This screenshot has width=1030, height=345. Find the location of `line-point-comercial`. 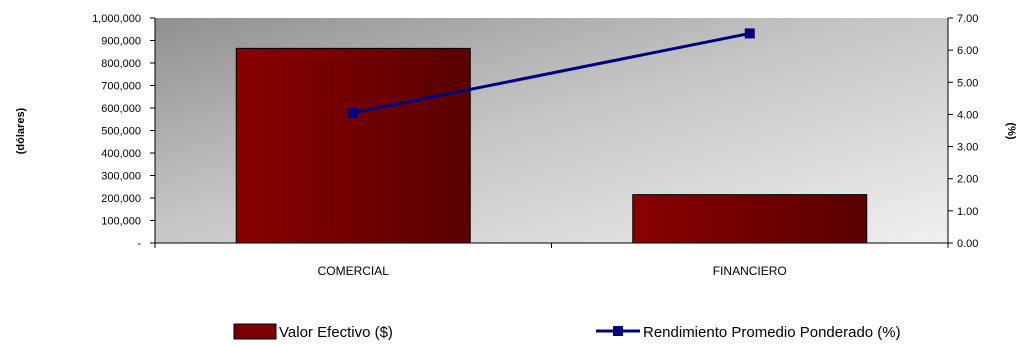

line-point-comercial is located at coordinates (353, 112).